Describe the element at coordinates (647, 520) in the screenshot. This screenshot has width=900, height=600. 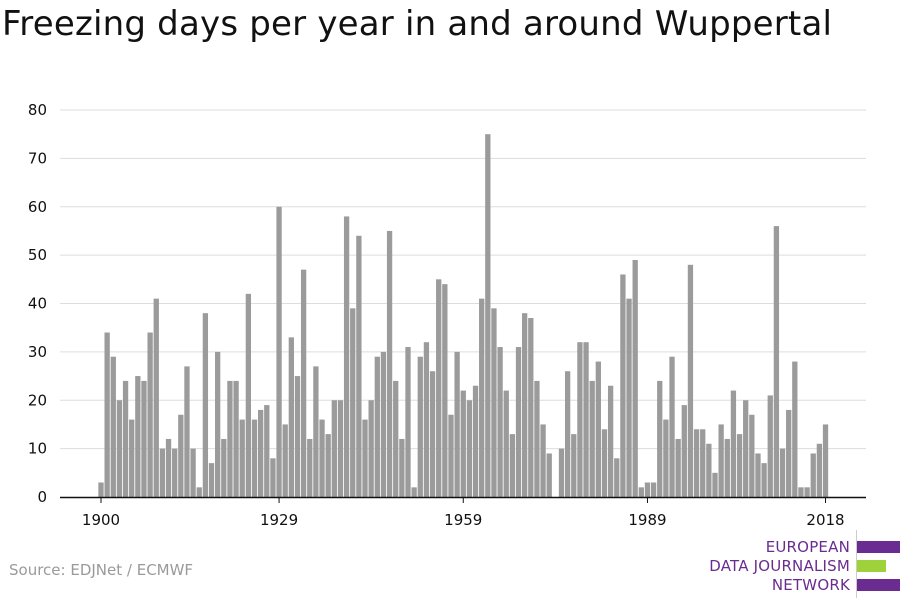
I see `x-tick-label: 1989` at that location.